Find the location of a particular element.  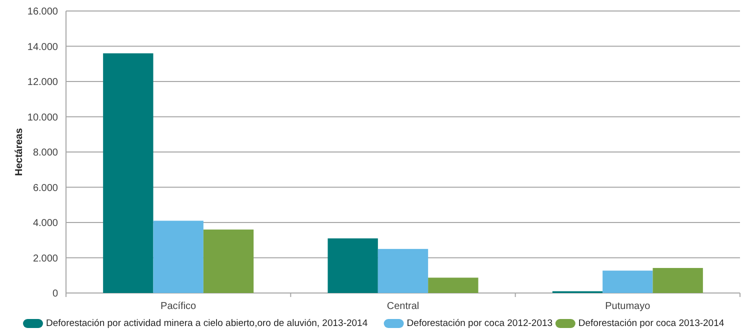

x-tick-label: Pacífico is located at coordinates (178, 306).